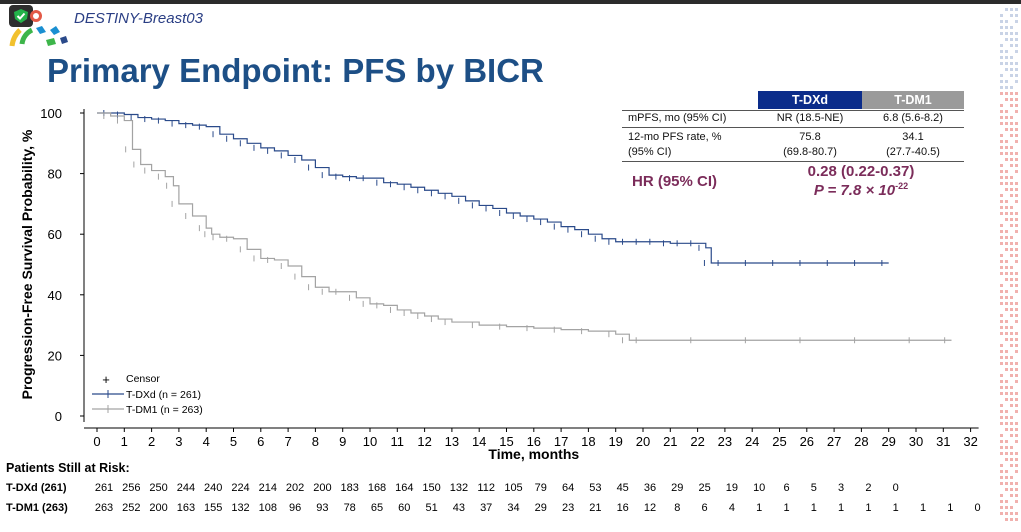  Describe the element at coordinates (793, 161) in the screenshot. I see `table-divider` at that location.